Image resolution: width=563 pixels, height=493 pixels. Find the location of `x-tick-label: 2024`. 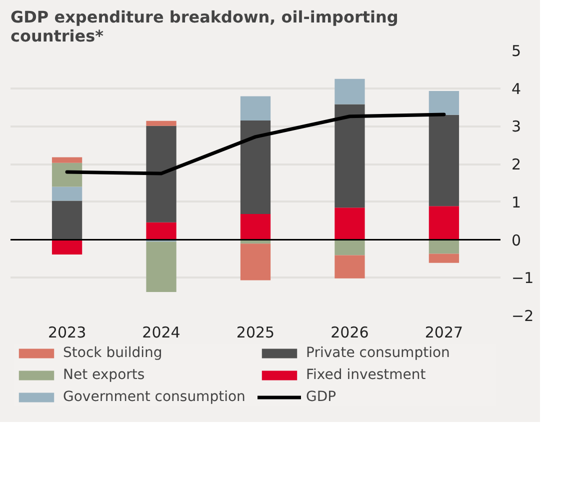

x-tick-label: 2024 is located at coordinates (161, 333).